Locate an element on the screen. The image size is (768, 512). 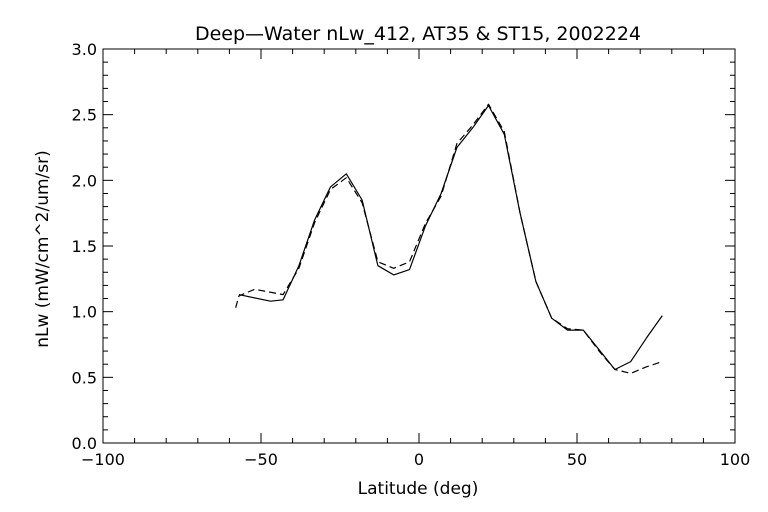
x-tick-label: 0 is located at coordinates (419, 459).